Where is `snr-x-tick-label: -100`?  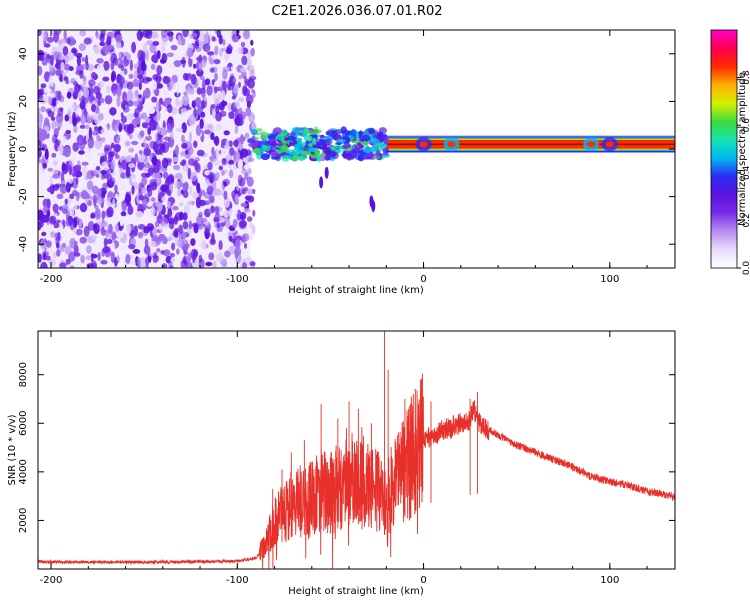
snr-x-tick-label: -100 is located at coordinates (237, 580).